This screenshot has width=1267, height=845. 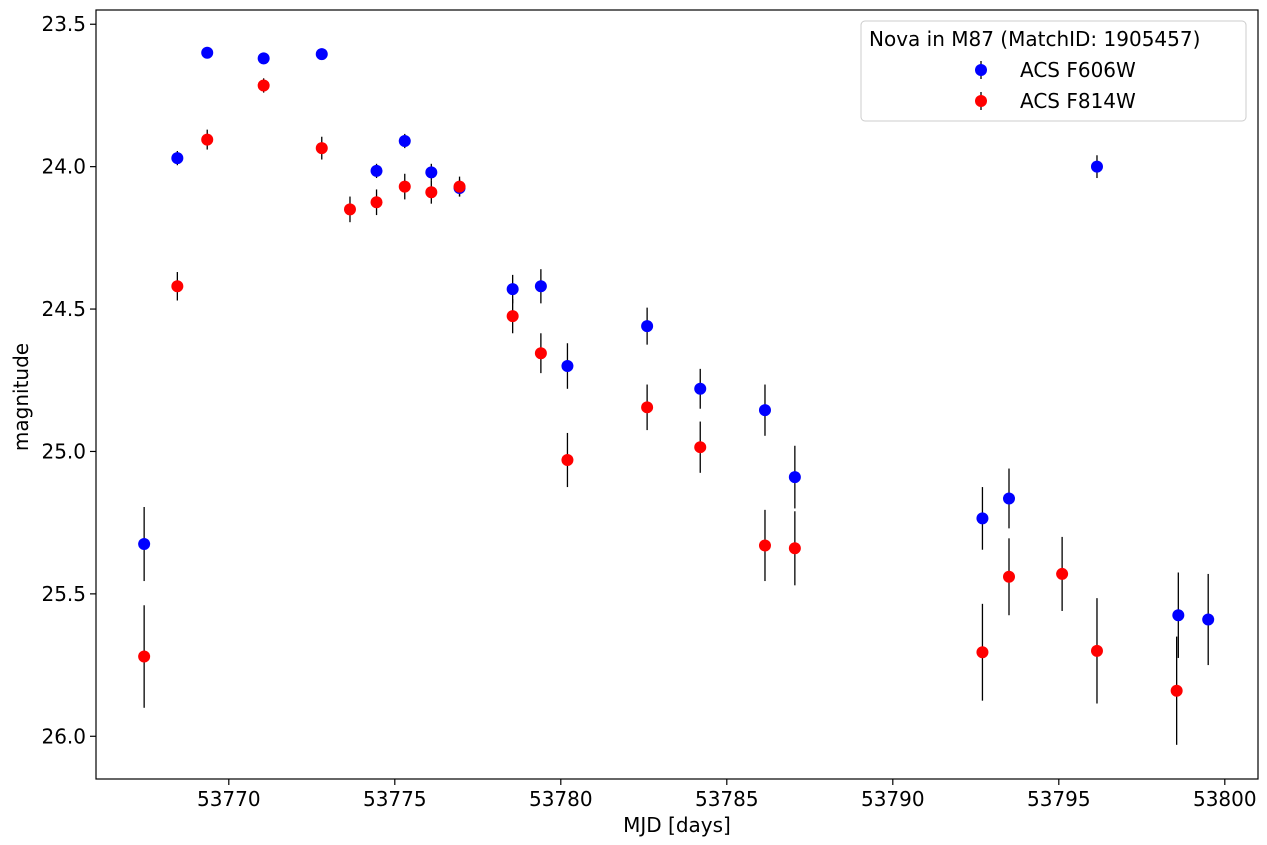 I want to click on legend-acs-f814w-marker, so click(x=981, y=101).